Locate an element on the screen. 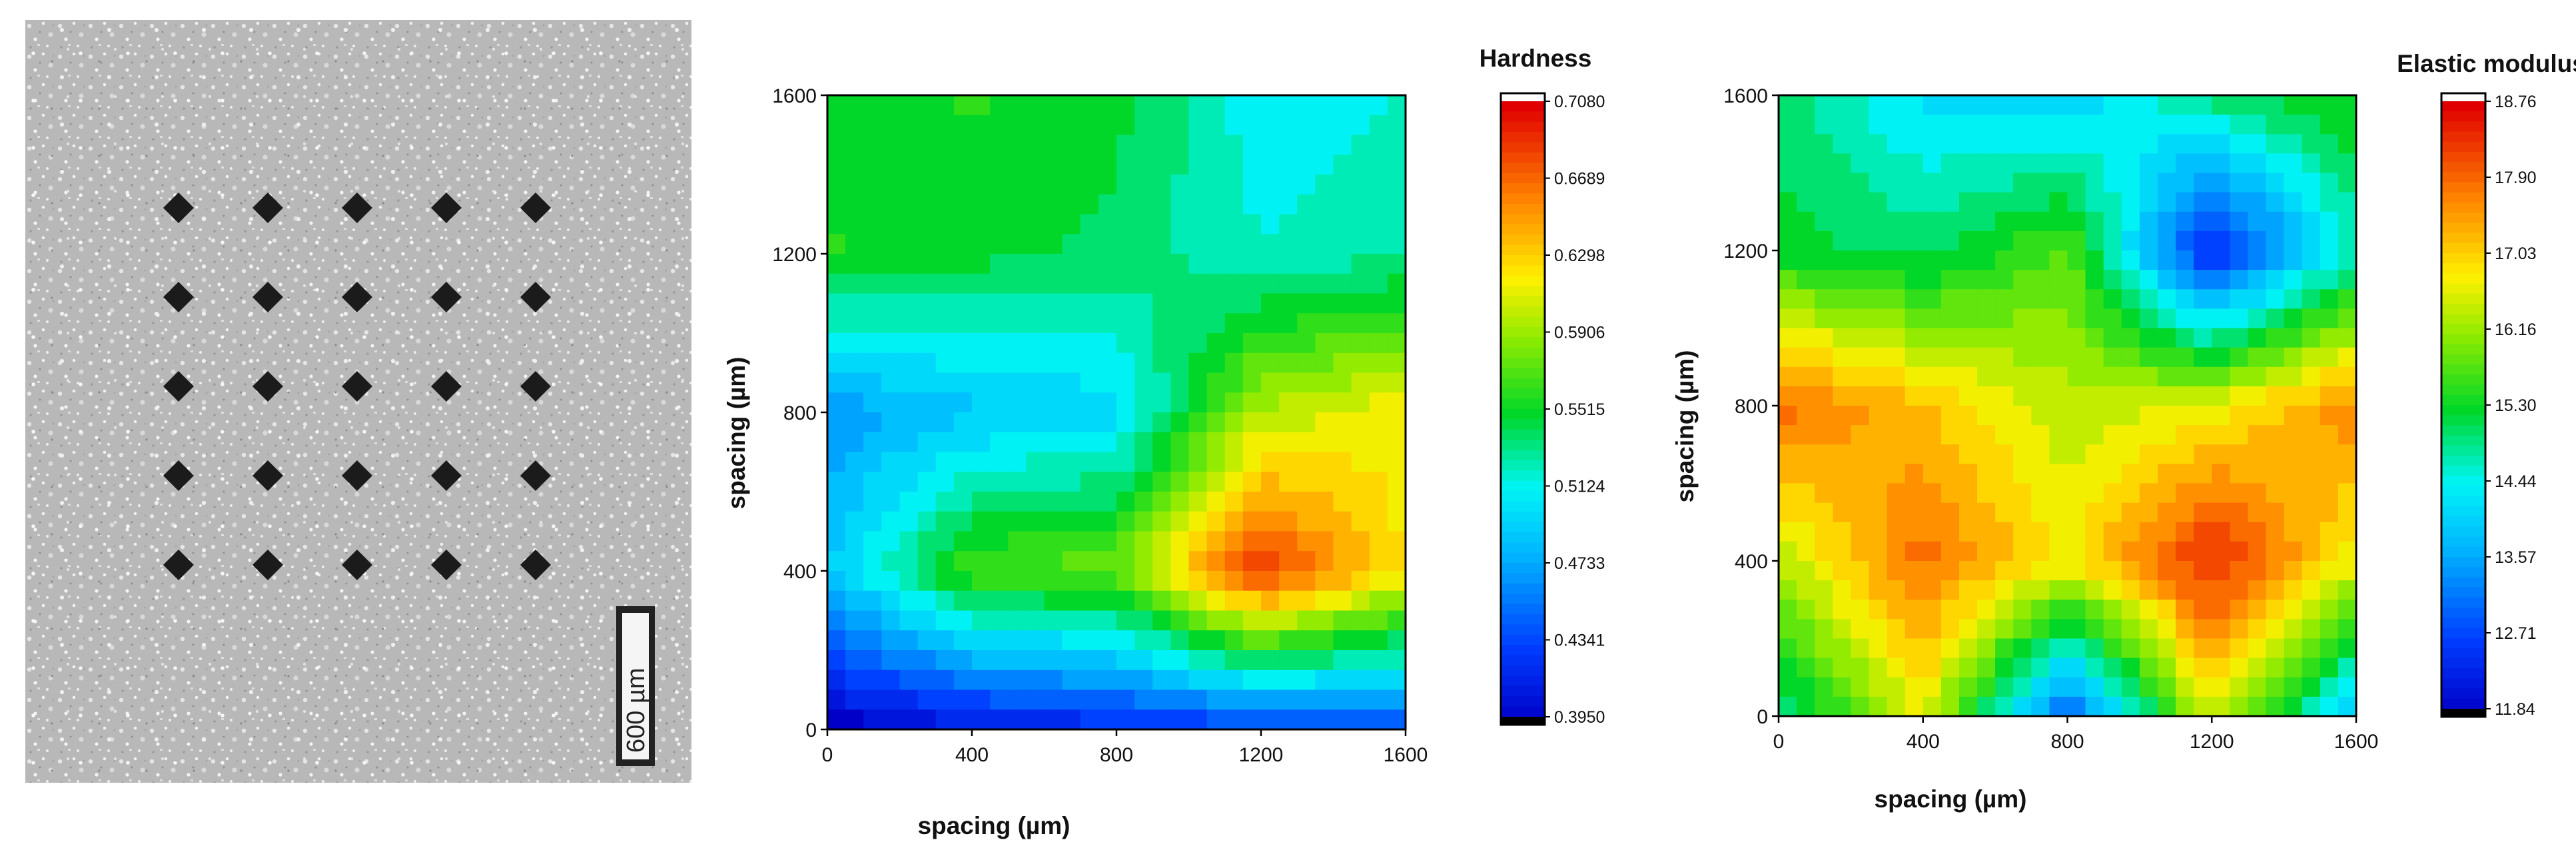  colorbar-tick-label: 0.6689 is located at coordinates (1580, 179).